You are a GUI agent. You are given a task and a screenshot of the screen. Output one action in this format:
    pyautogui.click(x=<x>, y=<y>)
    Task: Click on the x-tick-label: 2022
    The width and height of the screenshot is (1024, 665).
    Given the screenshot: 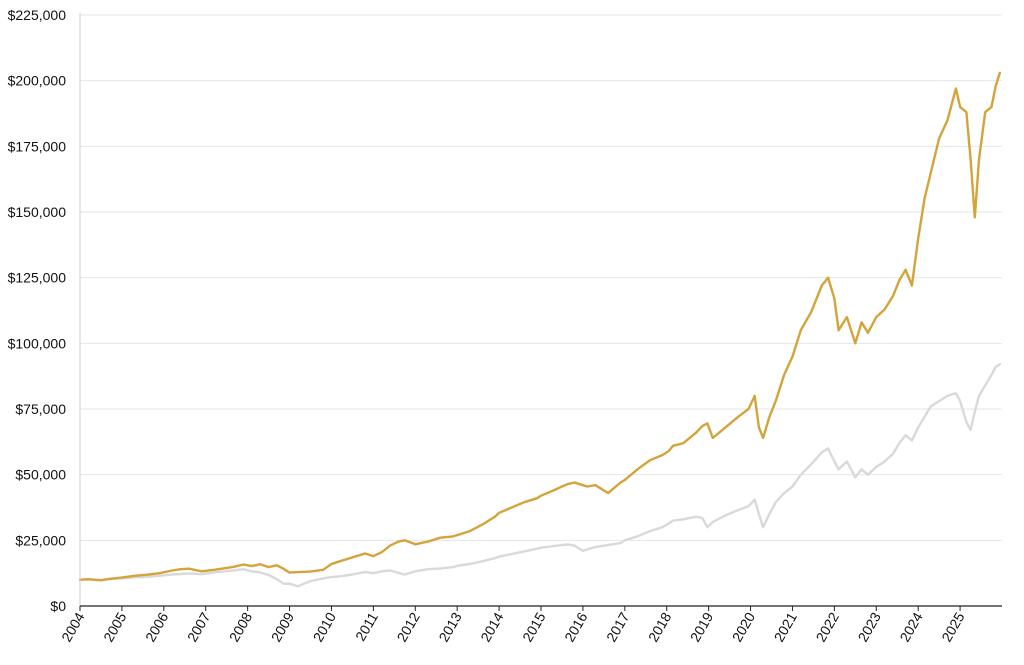 What is the action you would take?
    pyautogui.click(x=828, y=626)
    